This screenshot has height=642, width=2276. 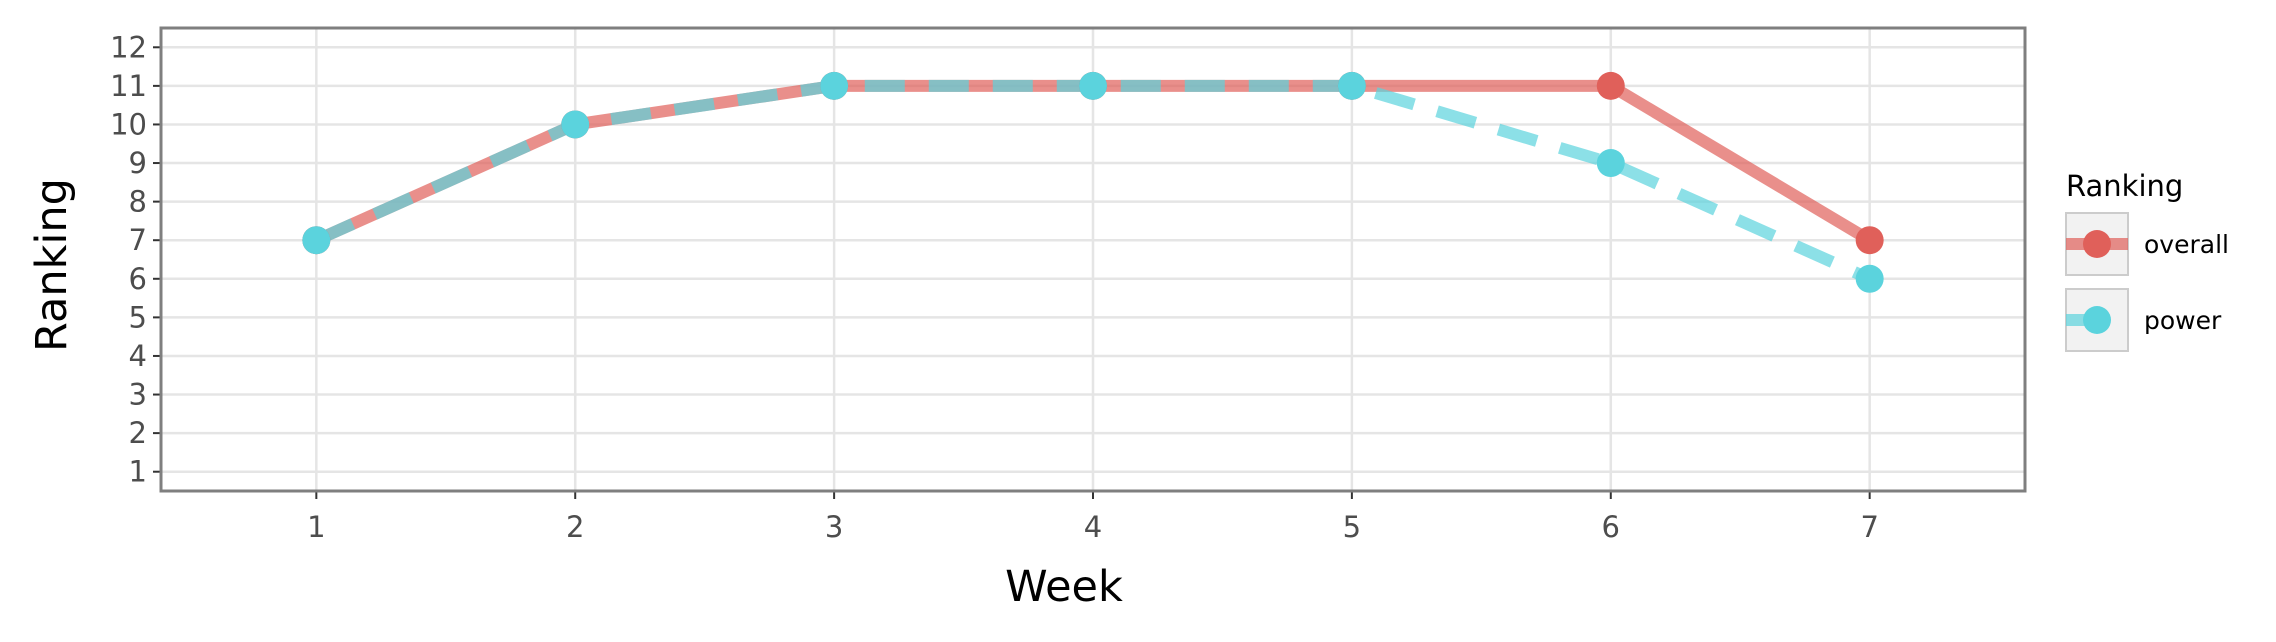 I want to click on y-tick-label: 1, so click(x=138, y=472).